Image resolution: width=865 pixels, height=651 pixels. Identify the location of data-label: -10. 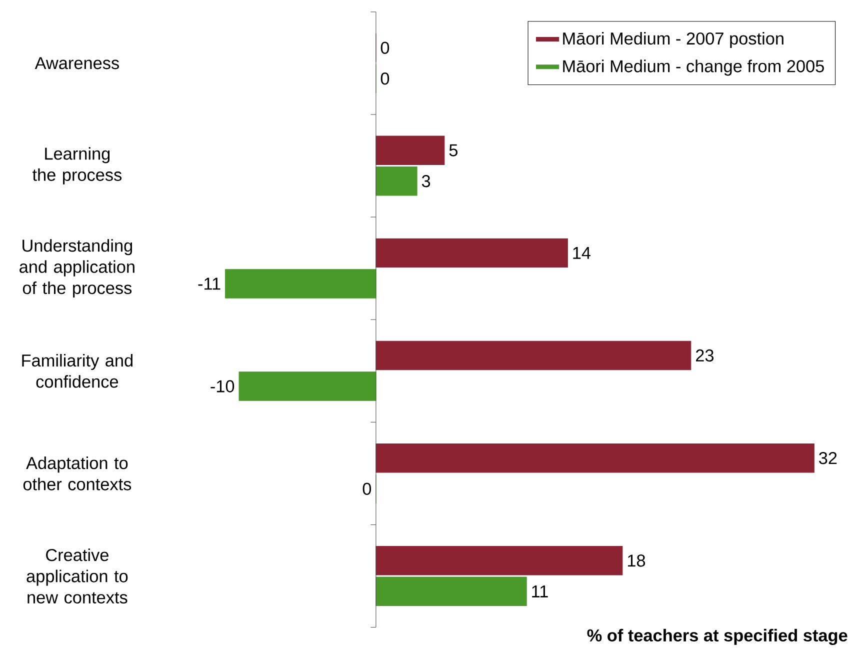
(222, 386).